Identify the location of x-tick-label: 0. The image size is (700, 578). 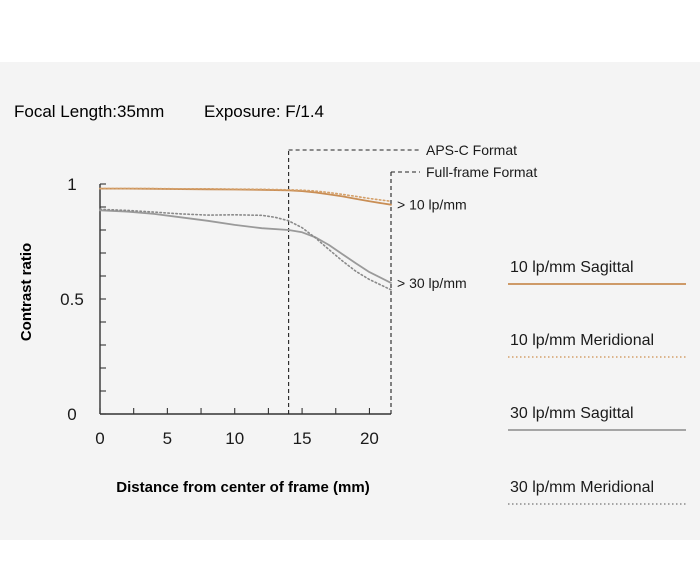
(99, 438).